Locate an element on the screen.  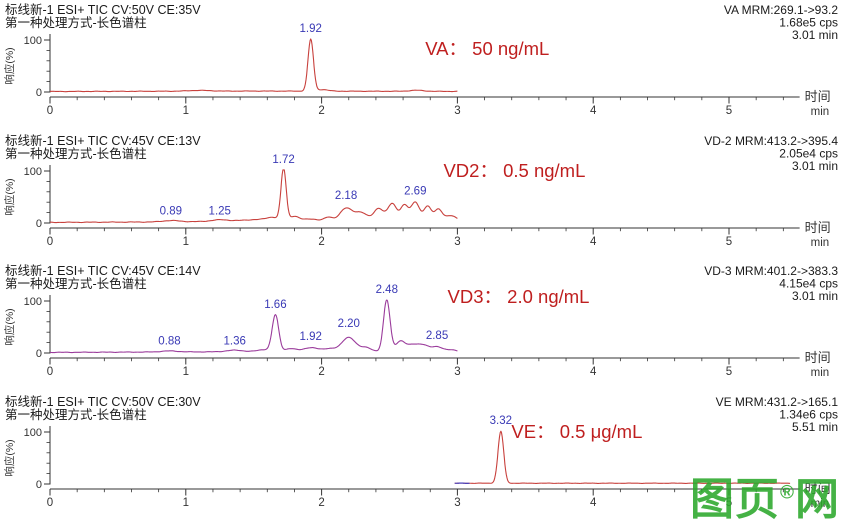
mrm-info-line3: 5.51 min is located at coordinates (815, 427).